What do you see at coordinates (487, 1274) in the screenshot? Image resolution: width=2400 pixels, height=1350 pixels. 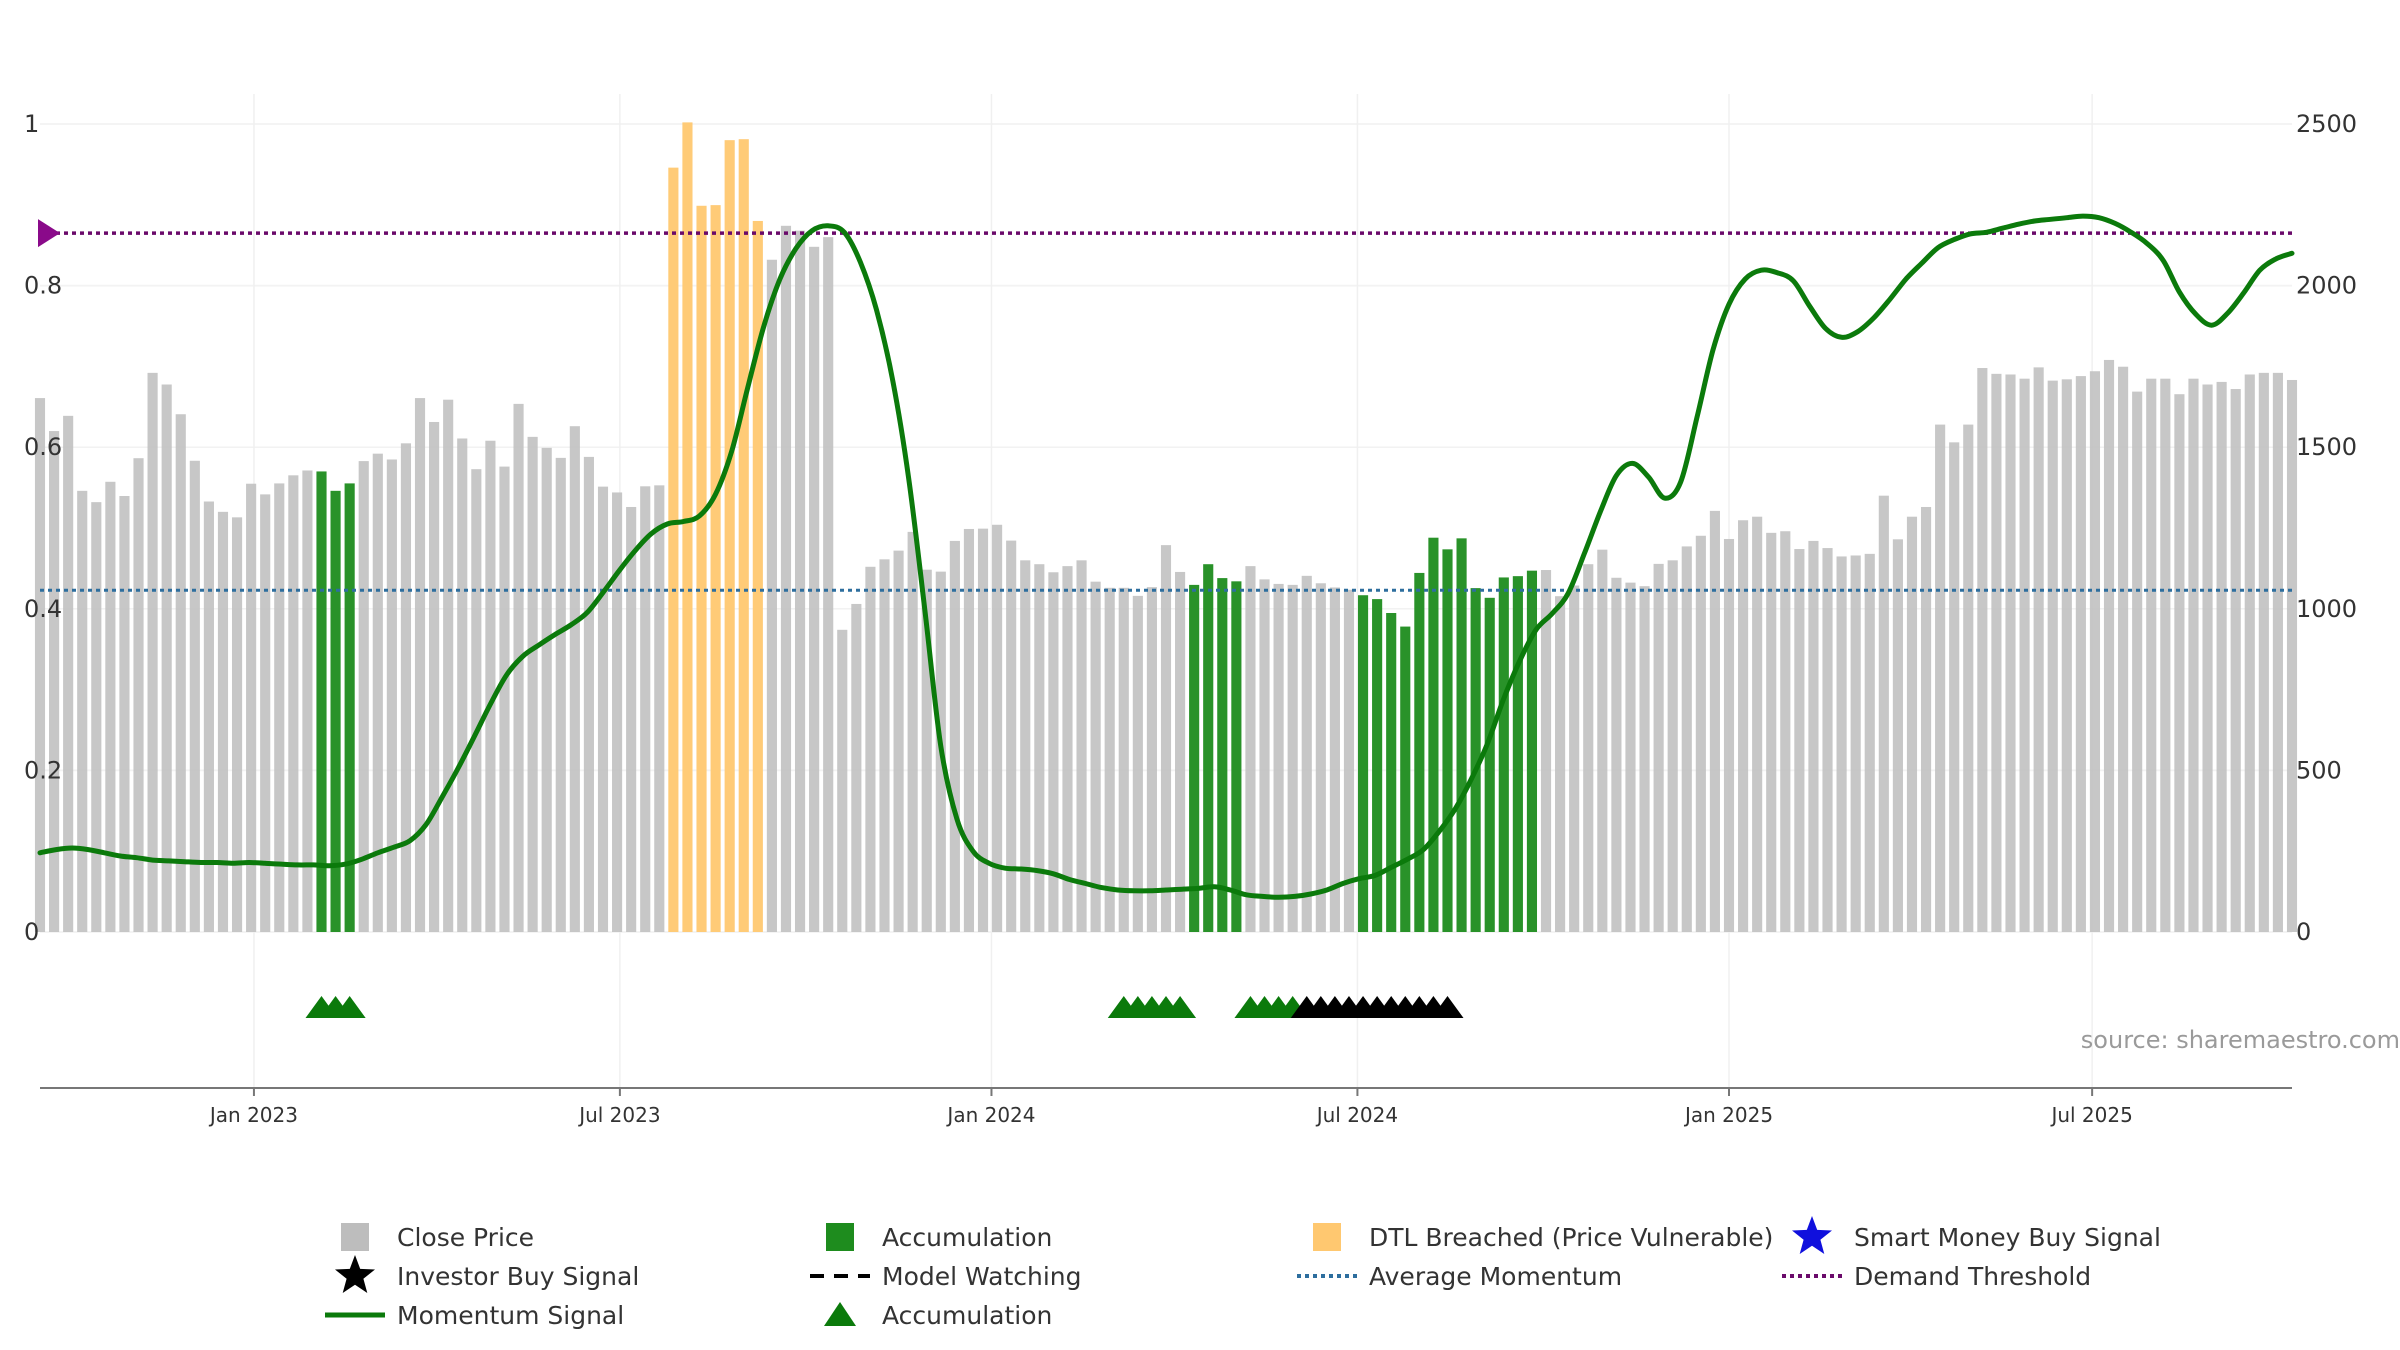 I see `legend-item-4: Investor Buy Signal` at bounding box center [487, 1274].